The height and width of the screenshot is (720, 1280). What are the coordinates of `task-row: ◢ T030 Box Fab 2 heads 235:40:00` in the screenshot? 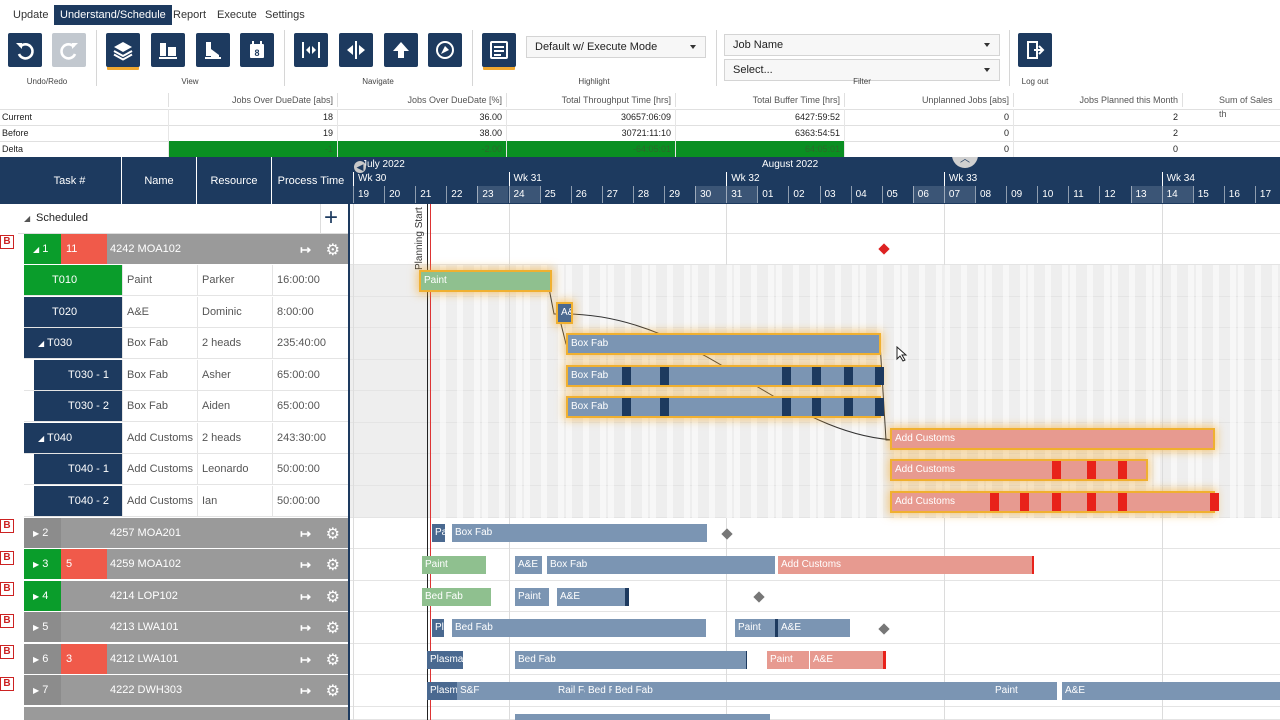 It's located at (186, 343).